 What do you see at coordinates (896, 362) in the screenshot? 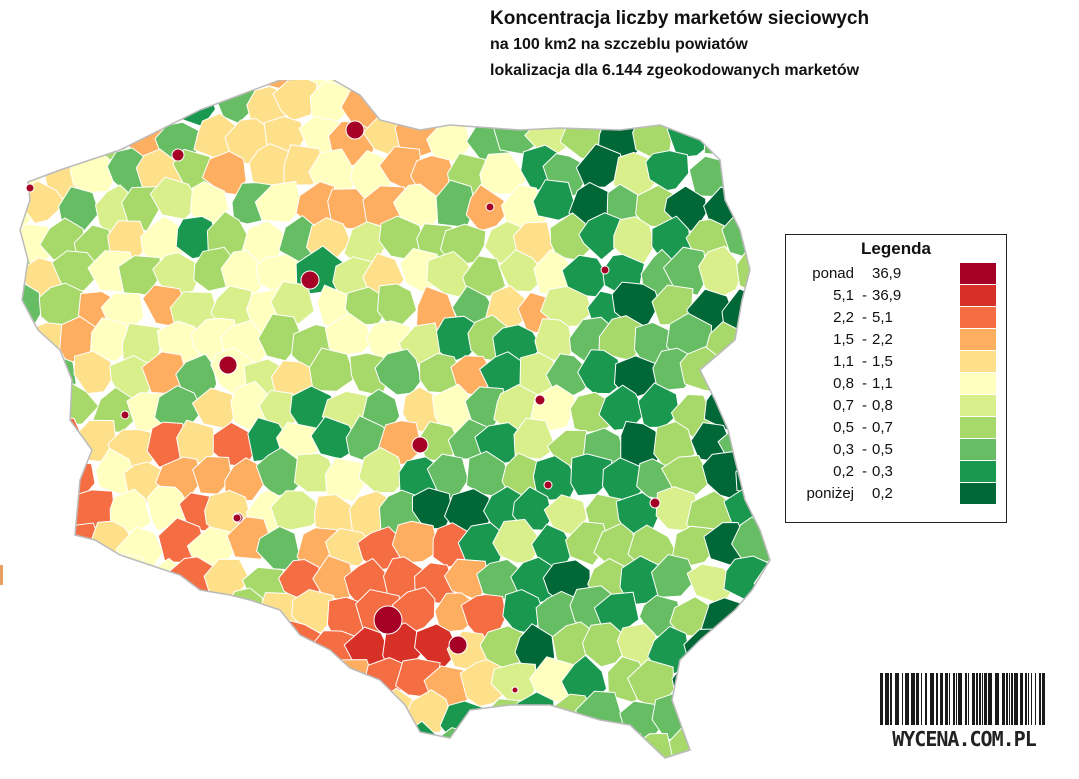
I see `legend-item: 1,1-1,5` at bounding box center [896, 362].